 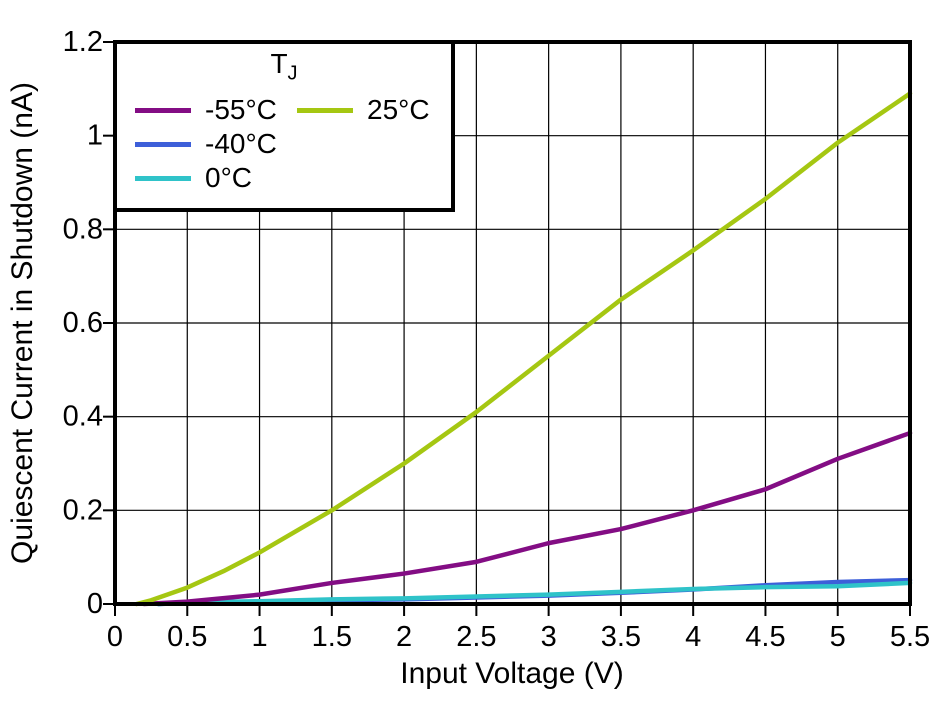 What do you see at coordinates (325, 110) in the screenshot?
I see `legend-swatch-25c` at bounding box center [325, 110].